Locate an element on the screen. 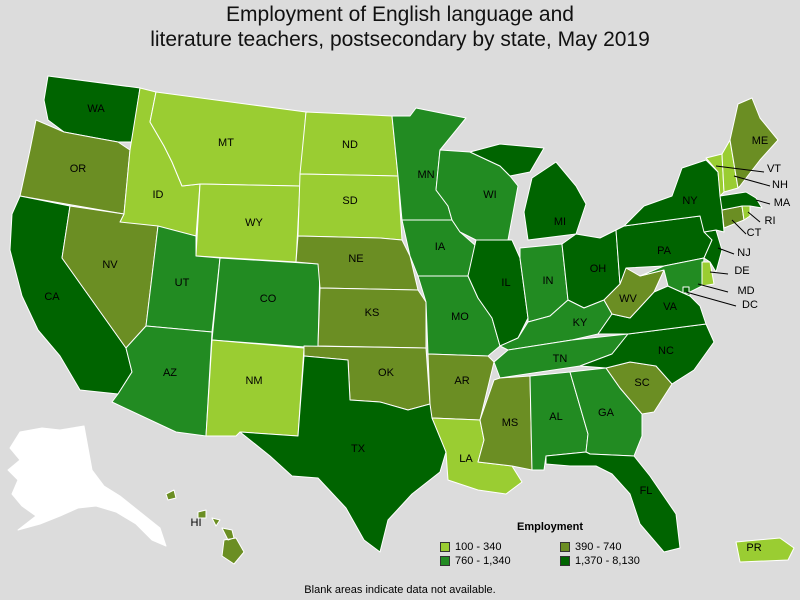 This screenshot has height=600, width=800. legend-item-3: 760 - 1,340 is located at coordinates (500, 561).